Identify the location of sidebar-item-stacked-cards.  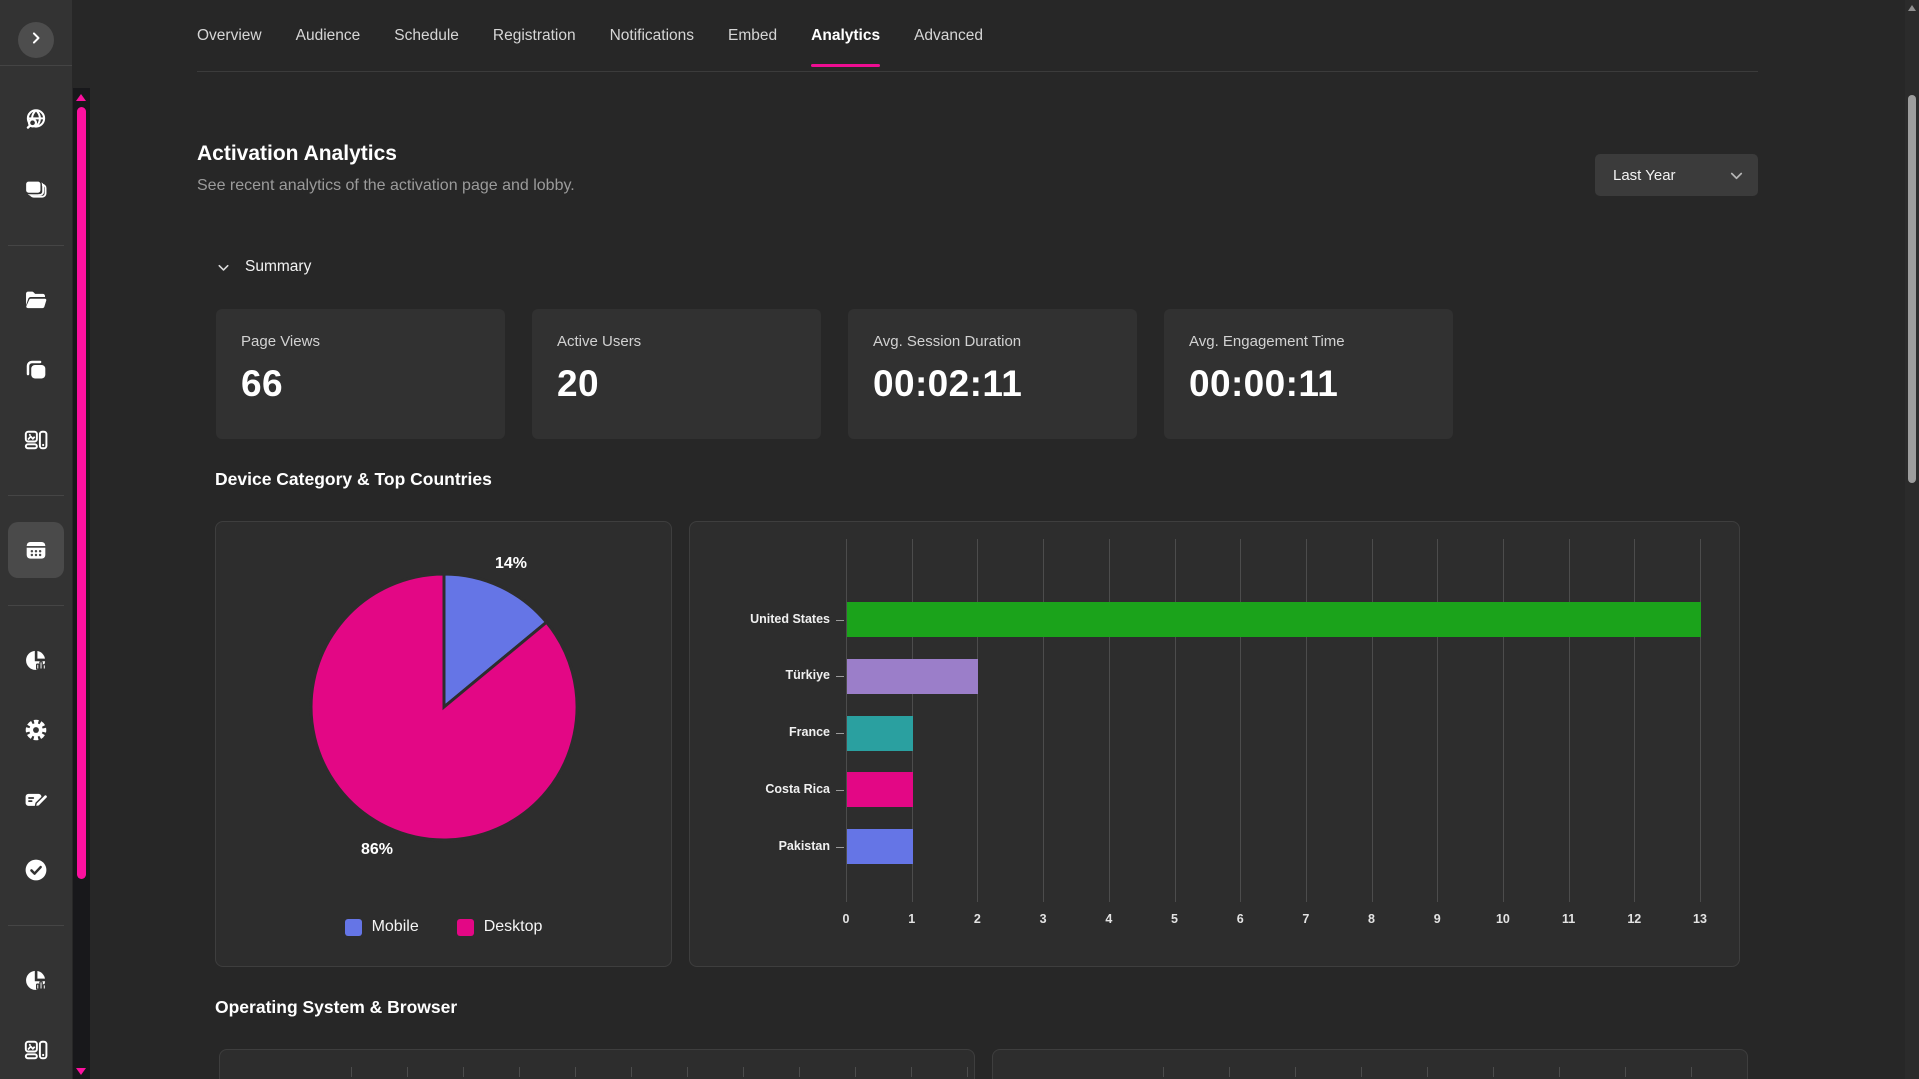
(36, 190).